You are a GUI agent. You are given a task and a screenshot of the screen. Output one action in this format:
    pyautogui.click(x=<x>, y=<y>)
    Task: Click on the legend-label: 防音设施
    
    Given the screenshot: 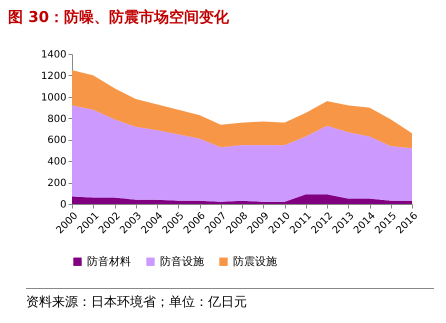 What is the action you would take?
    pyautogui.click(x=182, y=261)
    